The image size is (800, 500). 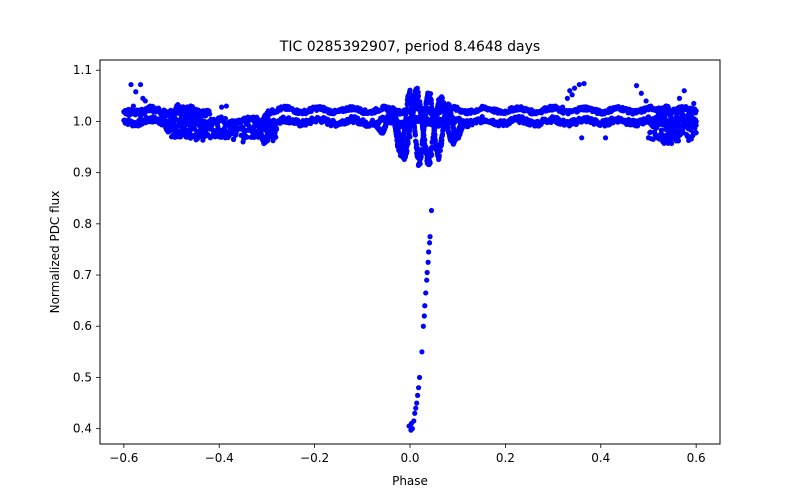 What do you see at coordinates (82, 121) in the screenshot?
I see `y-tick-label: 1.0` at bounding box center [82, 121].